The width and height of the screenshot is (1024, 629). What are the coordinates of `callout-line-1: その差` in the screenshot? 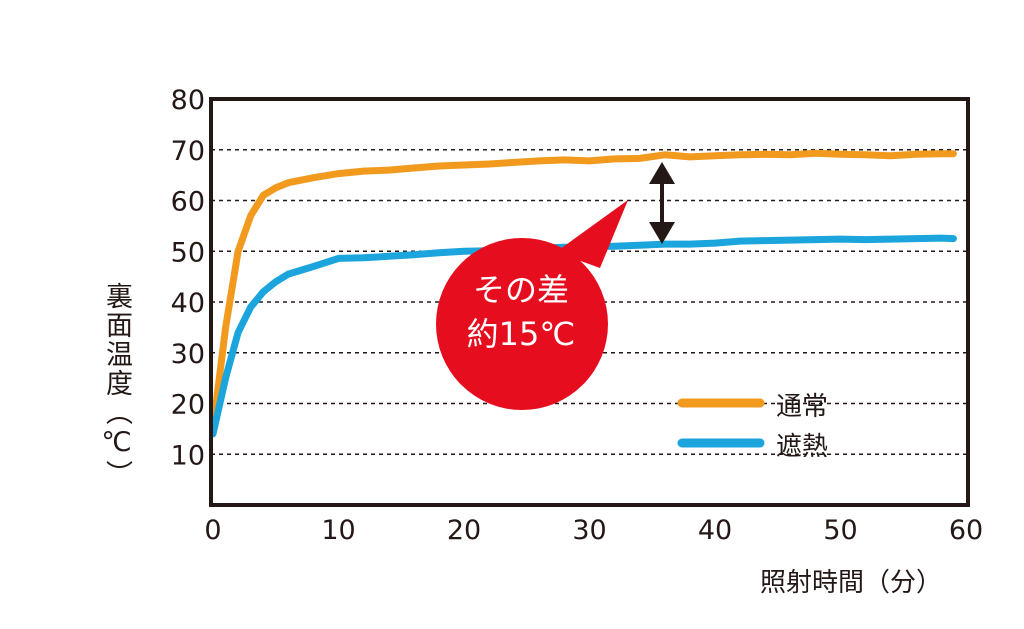 It's located at (520, 290).